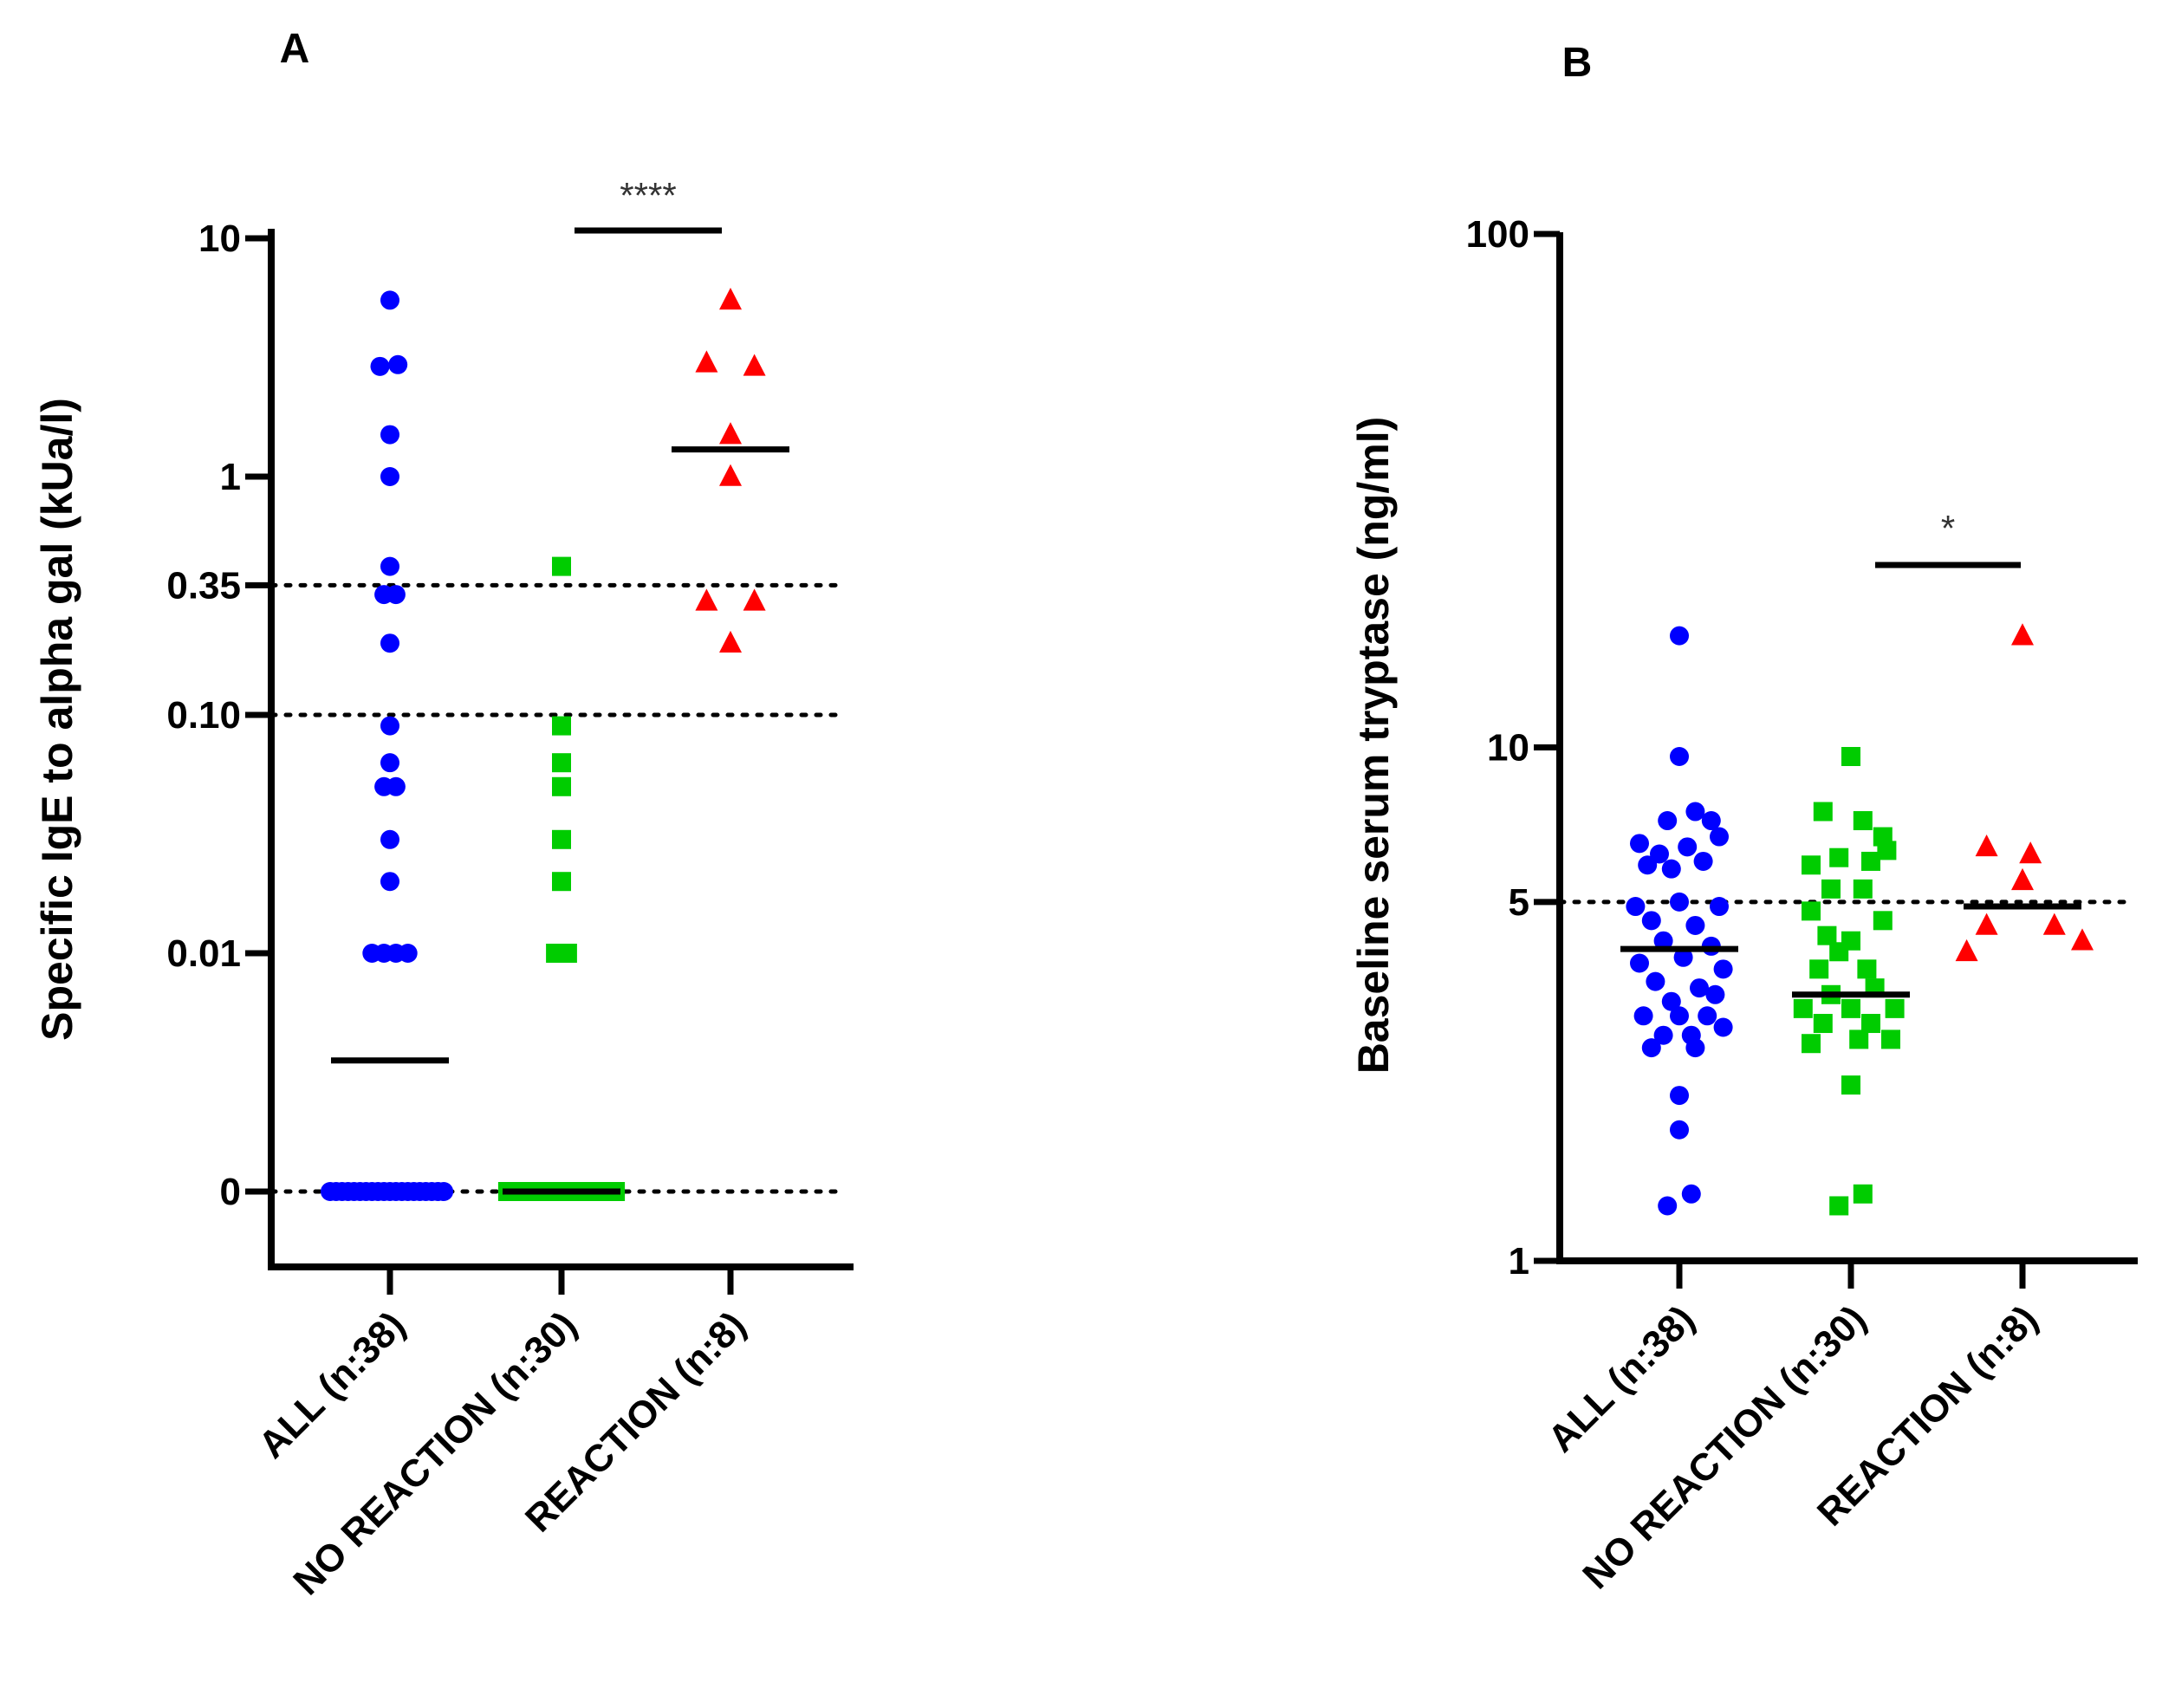  What do you see at coordinates (1497, 234) in the screenshot?
I see `y-tick-label: 100` at bounding box center [1497, 234].